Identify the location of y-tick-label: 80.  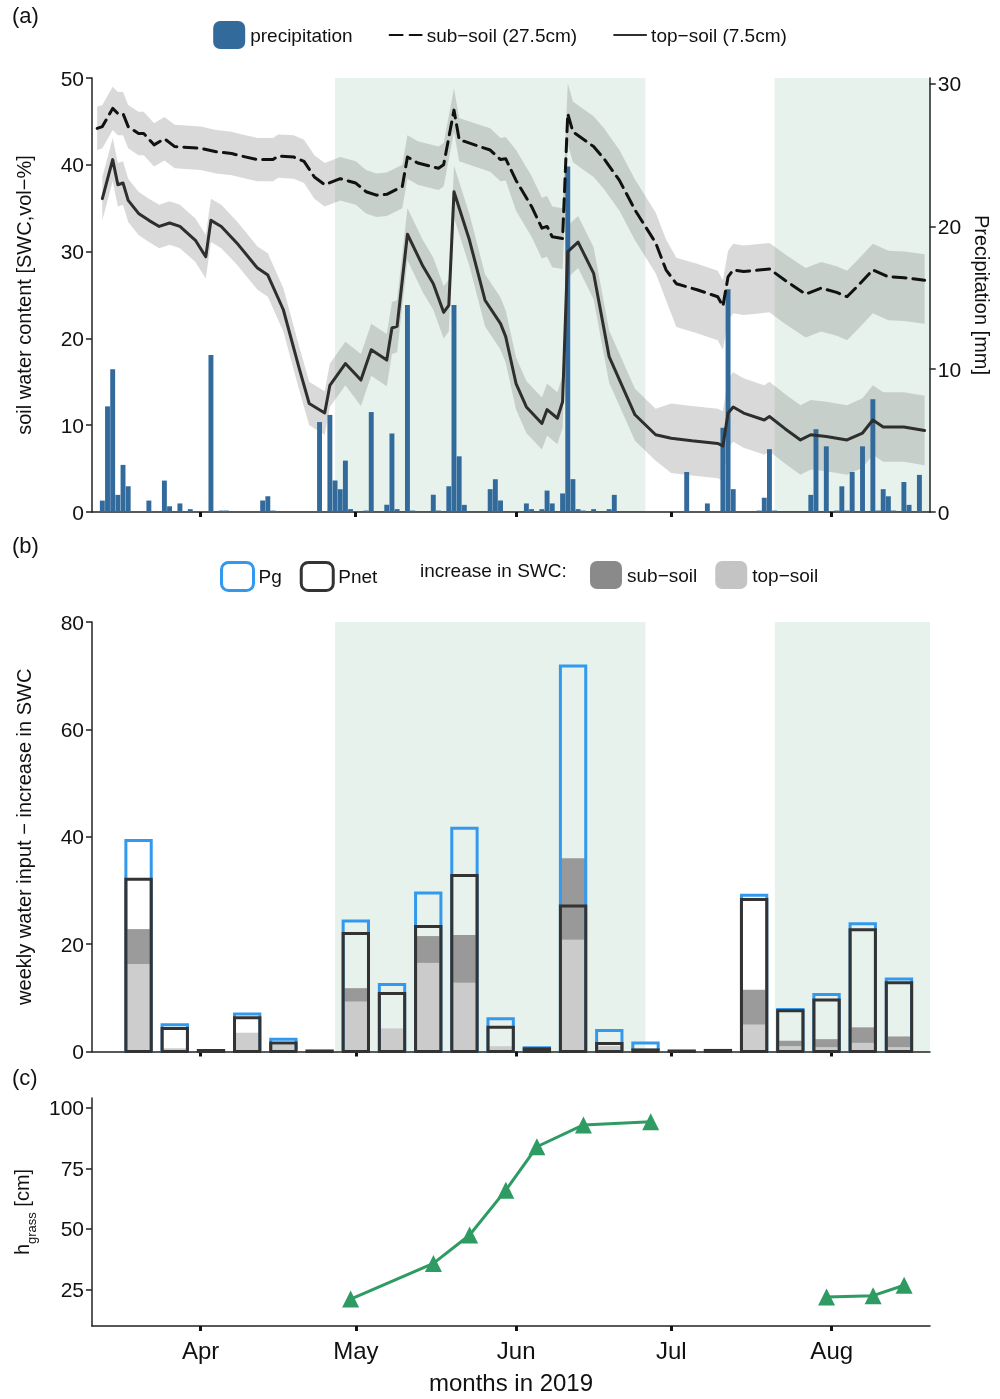
(72, 622).